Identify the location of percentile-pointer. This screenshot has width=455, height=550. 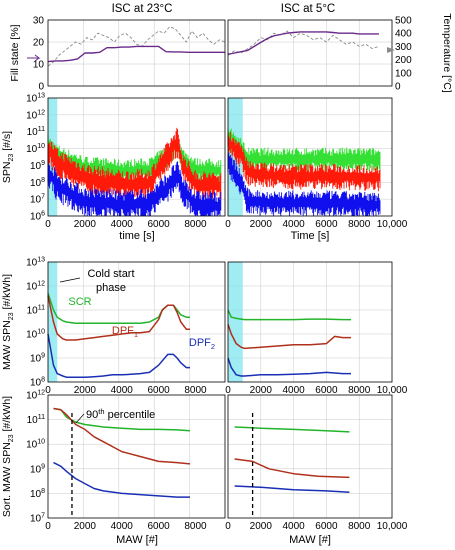
(80, 418).